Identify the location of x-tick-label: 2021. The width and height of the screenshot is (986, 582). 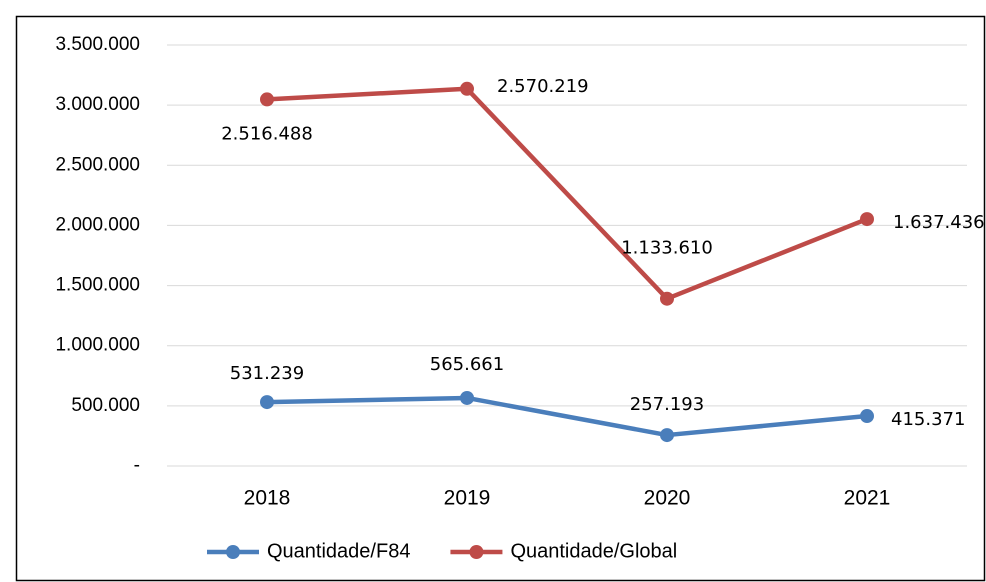
(867, 498).